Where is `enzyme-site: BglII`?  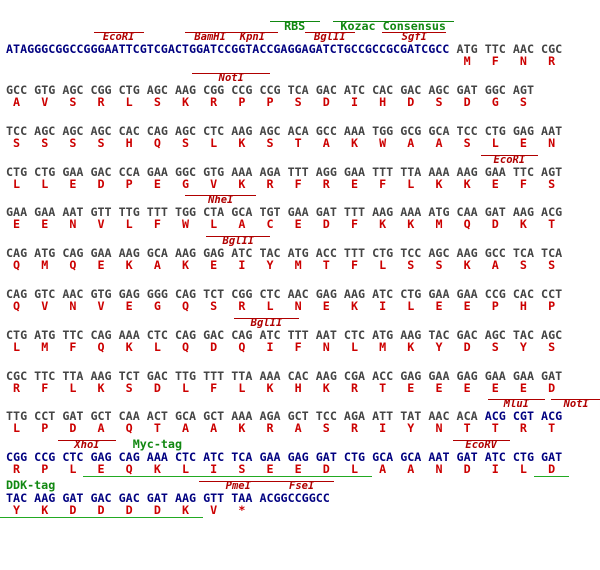 enzyme-site: BglII is located at coordinates (238, 241).